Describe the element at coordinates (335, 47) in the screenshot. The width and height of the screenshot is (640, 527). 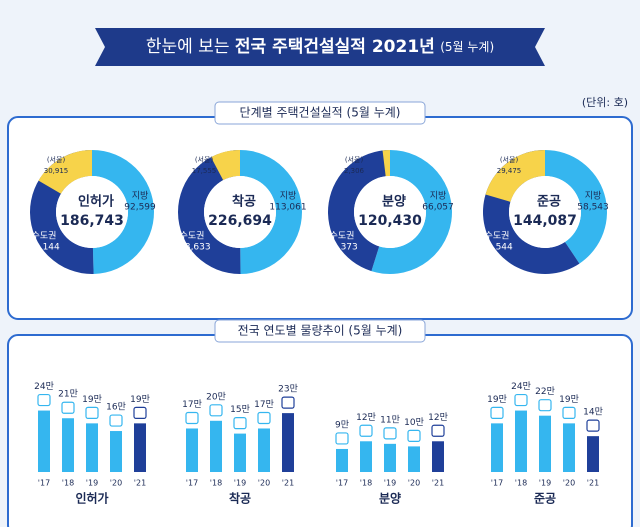
I see `banner-title: 전국 주택건설실적 2021년` at that location.